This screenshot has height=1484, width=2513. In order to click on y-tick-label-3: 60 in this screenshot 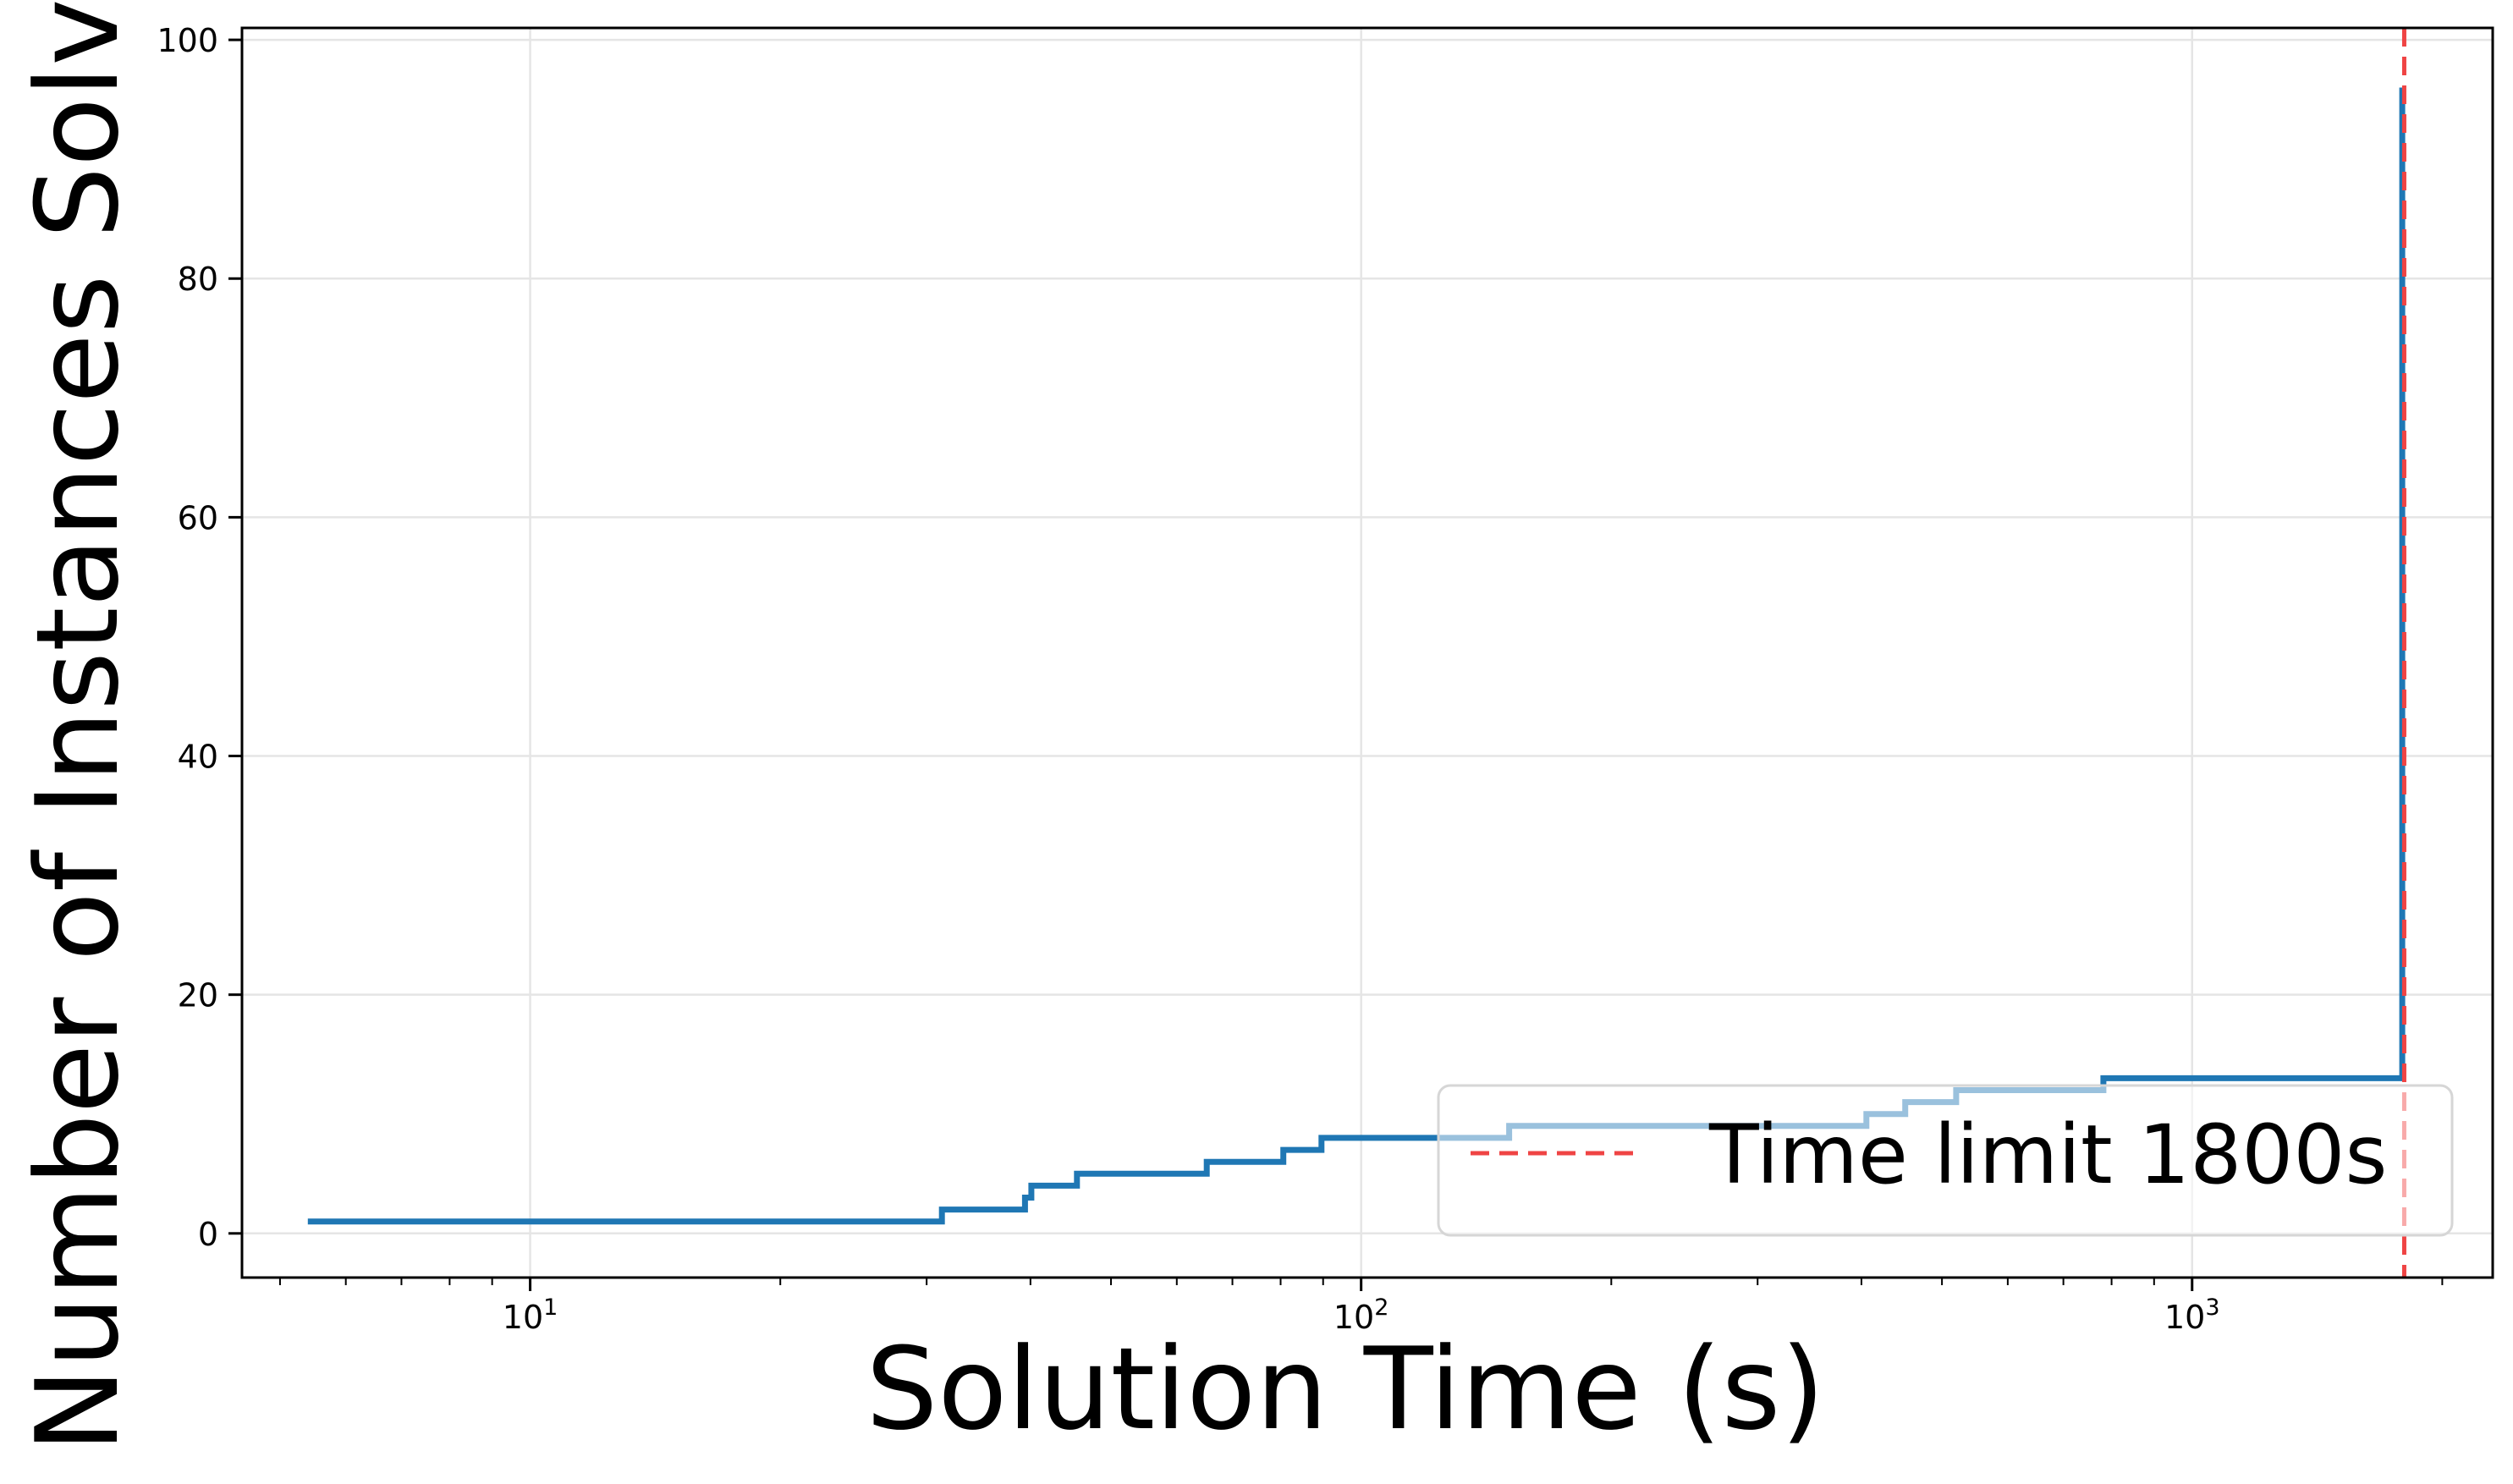, I will do `click(198, 517)`.